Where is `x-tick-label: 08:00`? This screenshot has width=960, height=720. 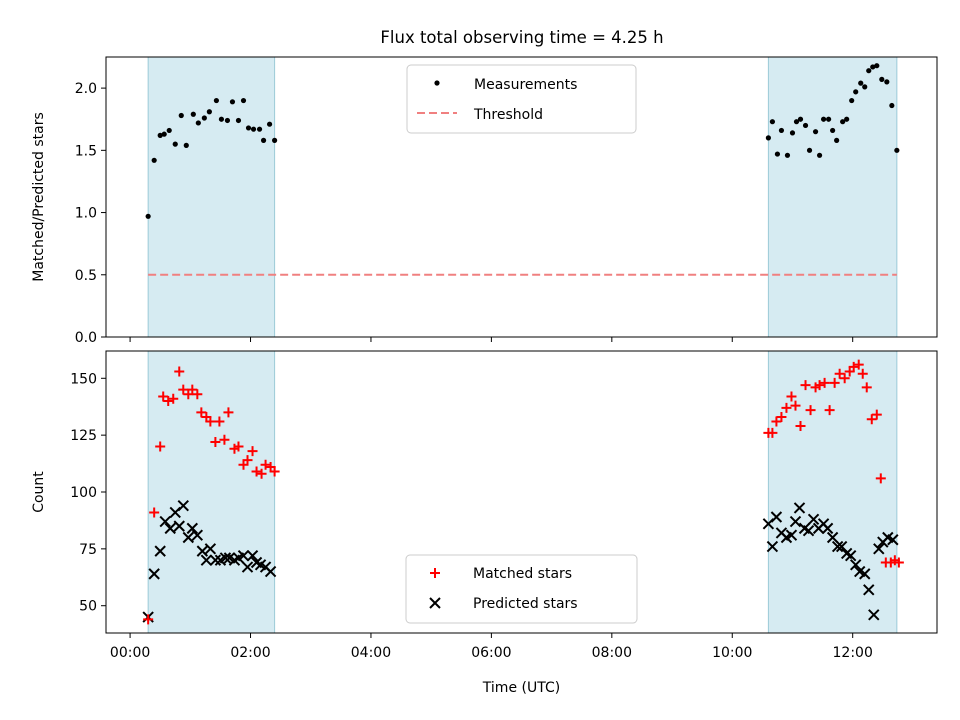 x-tick-label: 08:00 is located at coordinates (612, 653).